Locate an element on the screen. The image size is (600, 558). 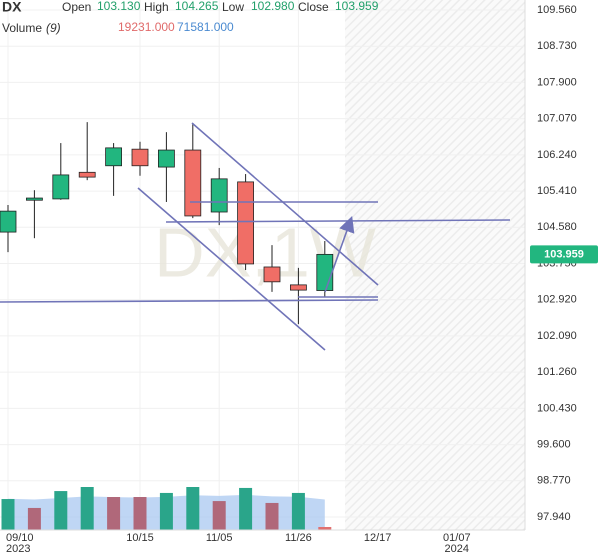
year-label: 2023 is located at coordinates (18, 549).